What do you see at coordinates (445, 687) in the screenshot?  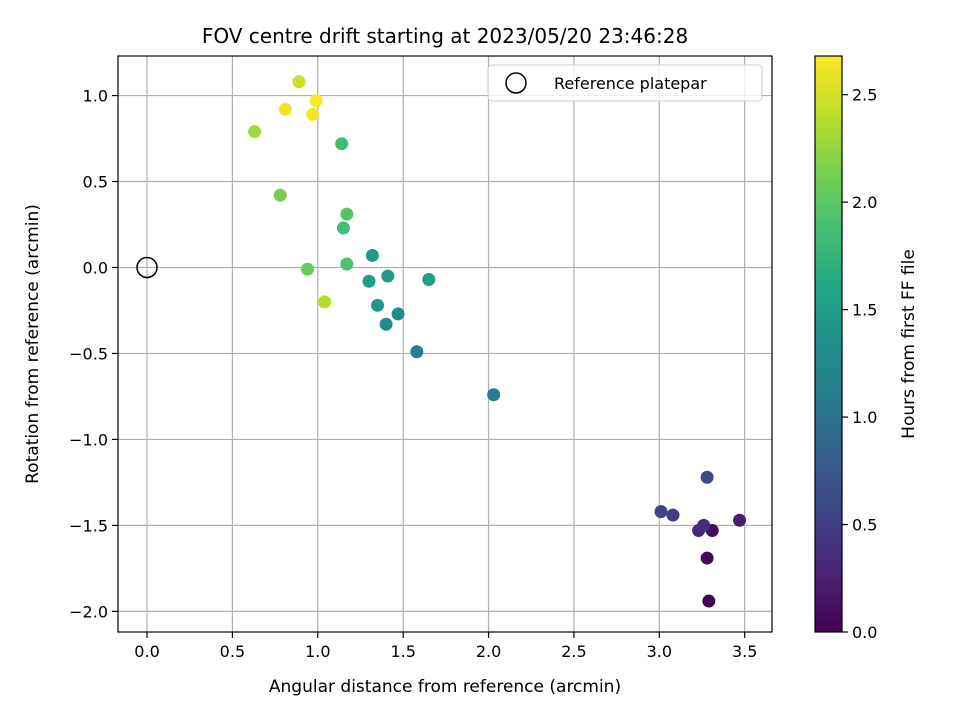 I see `x-axis-label: Angular distance from reference (arcmin)` at bounding box center [445, 687].